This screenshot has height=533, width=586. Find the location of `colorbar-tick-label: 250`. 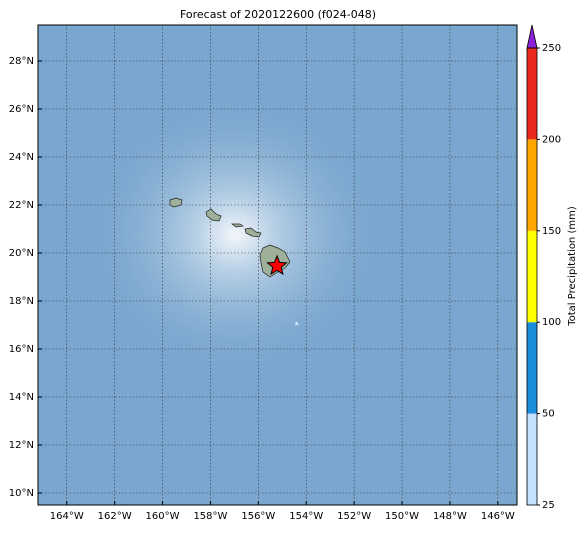

colorbar-tick-label: 250 is located at coordinates (551, 48).